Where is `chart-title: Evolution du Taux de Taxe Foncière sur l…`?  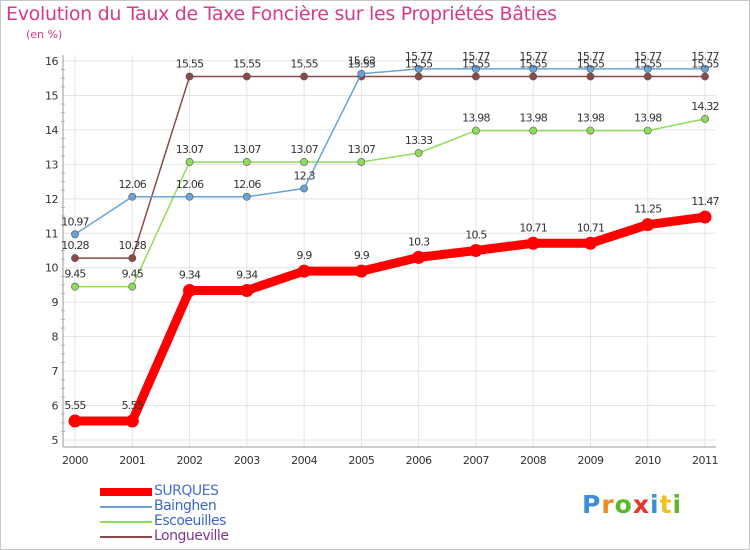 chart-title: Evolution du Taux de Taxe Foncière sur l… is located at coordinates (281, 14).